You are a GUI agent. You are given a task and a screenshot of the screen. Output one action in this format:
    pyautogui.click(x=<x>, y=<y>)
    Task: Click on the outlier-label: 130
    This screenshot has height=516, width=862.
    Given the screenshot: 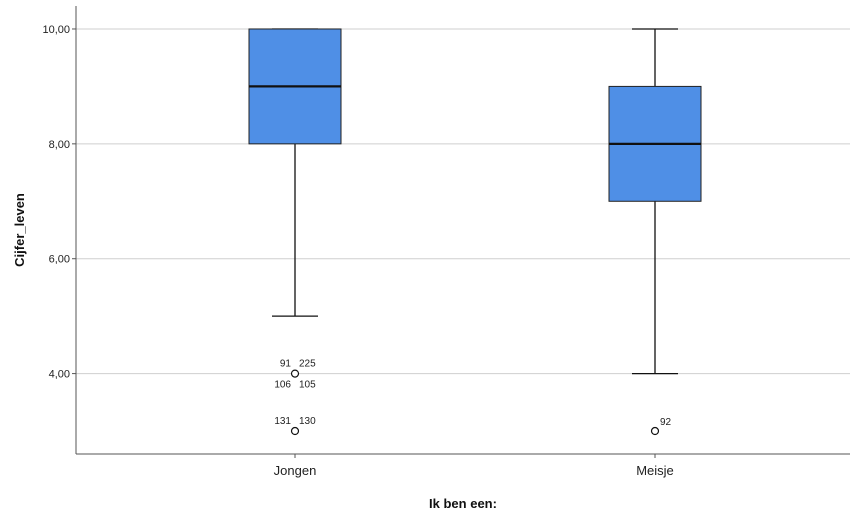 What is the action you would take?
    pyautogui.click(x=307, y=421)
    